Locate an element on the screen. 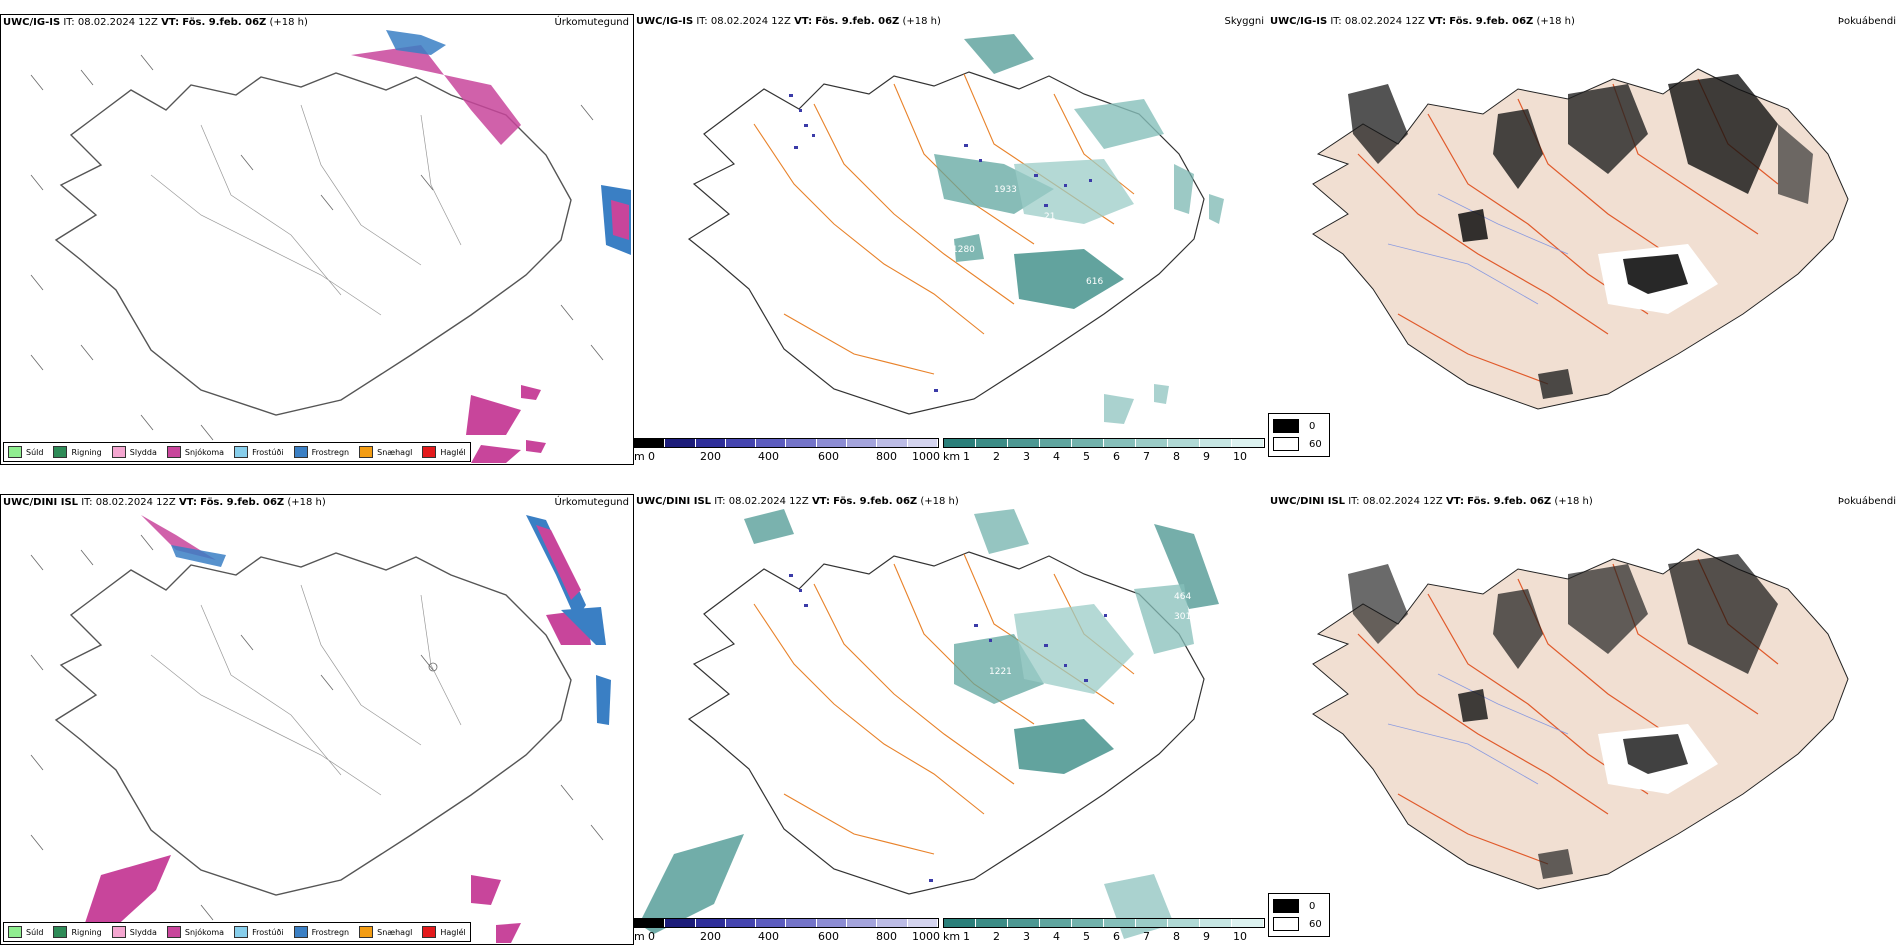  iceland-map-fog-row2 is located at coordinates (1580, 719).